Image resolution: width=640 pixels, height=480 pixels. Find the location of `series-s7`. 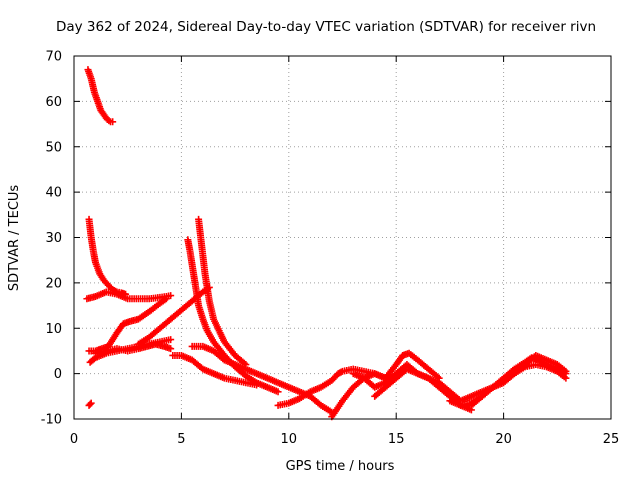

series-s7 is located at coordinates (154, 331).